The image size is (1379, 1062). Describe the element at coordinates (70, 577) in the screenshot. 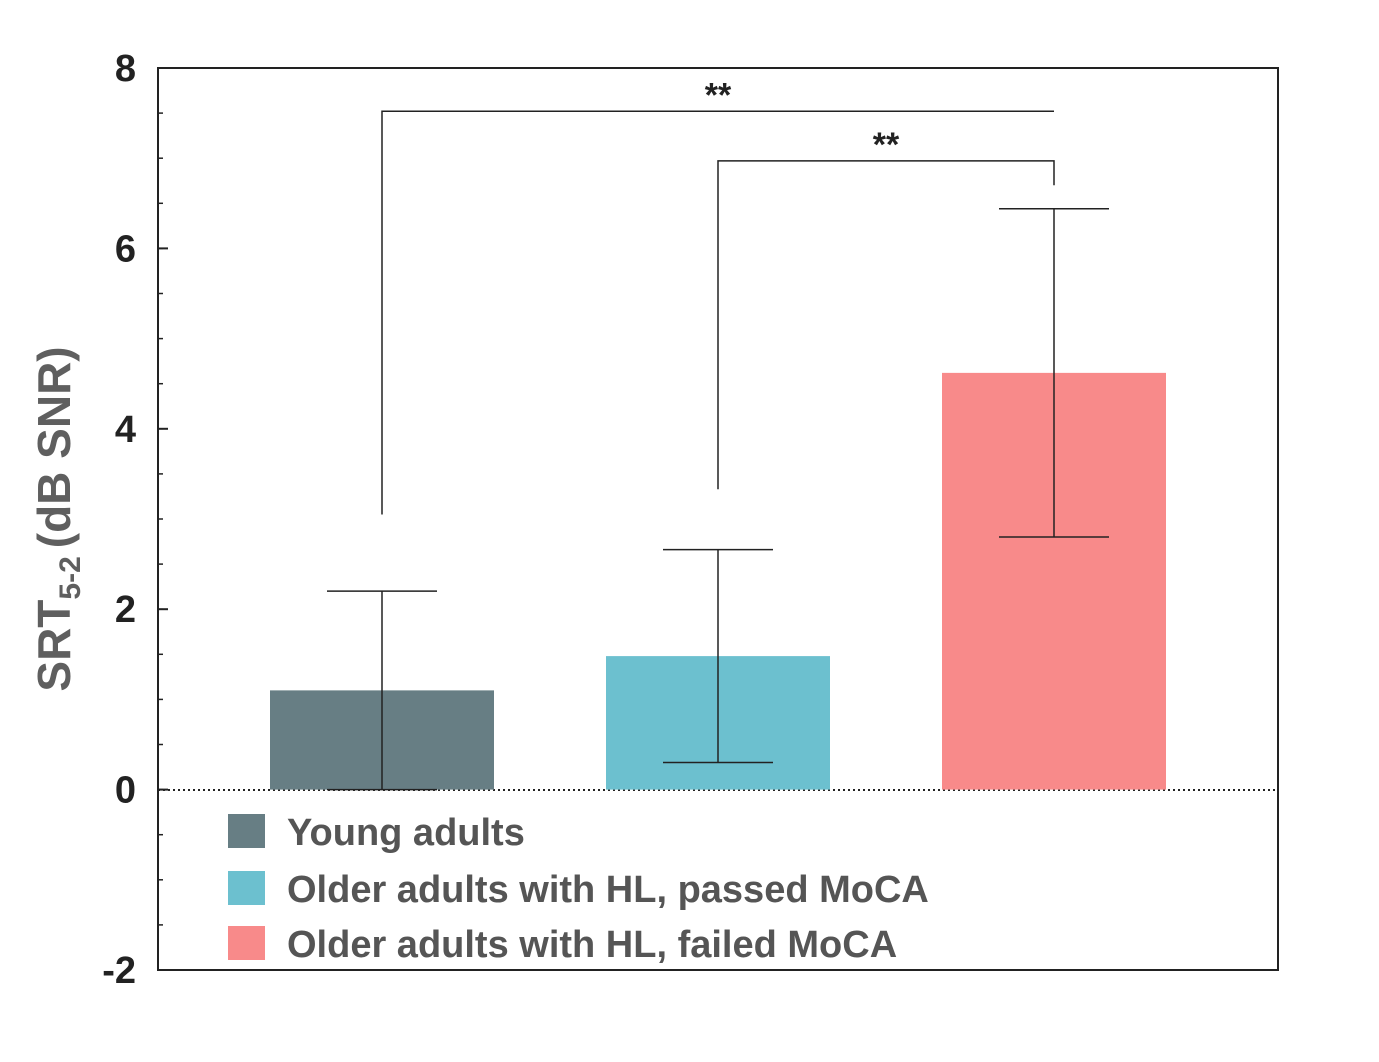

I see `y-axis-label-subscript: 5-2` at that location.